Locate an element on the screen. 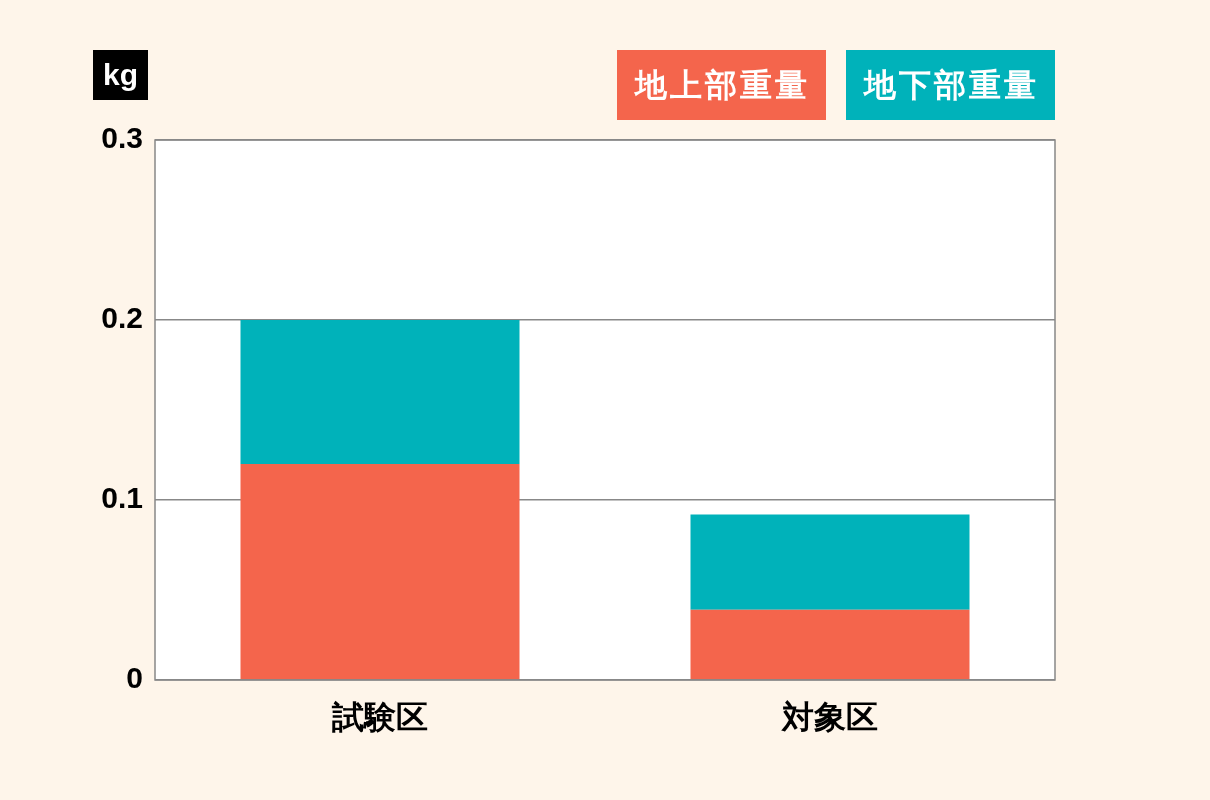  x-tick-label: 対象区 is located at coordinates (829, 716).